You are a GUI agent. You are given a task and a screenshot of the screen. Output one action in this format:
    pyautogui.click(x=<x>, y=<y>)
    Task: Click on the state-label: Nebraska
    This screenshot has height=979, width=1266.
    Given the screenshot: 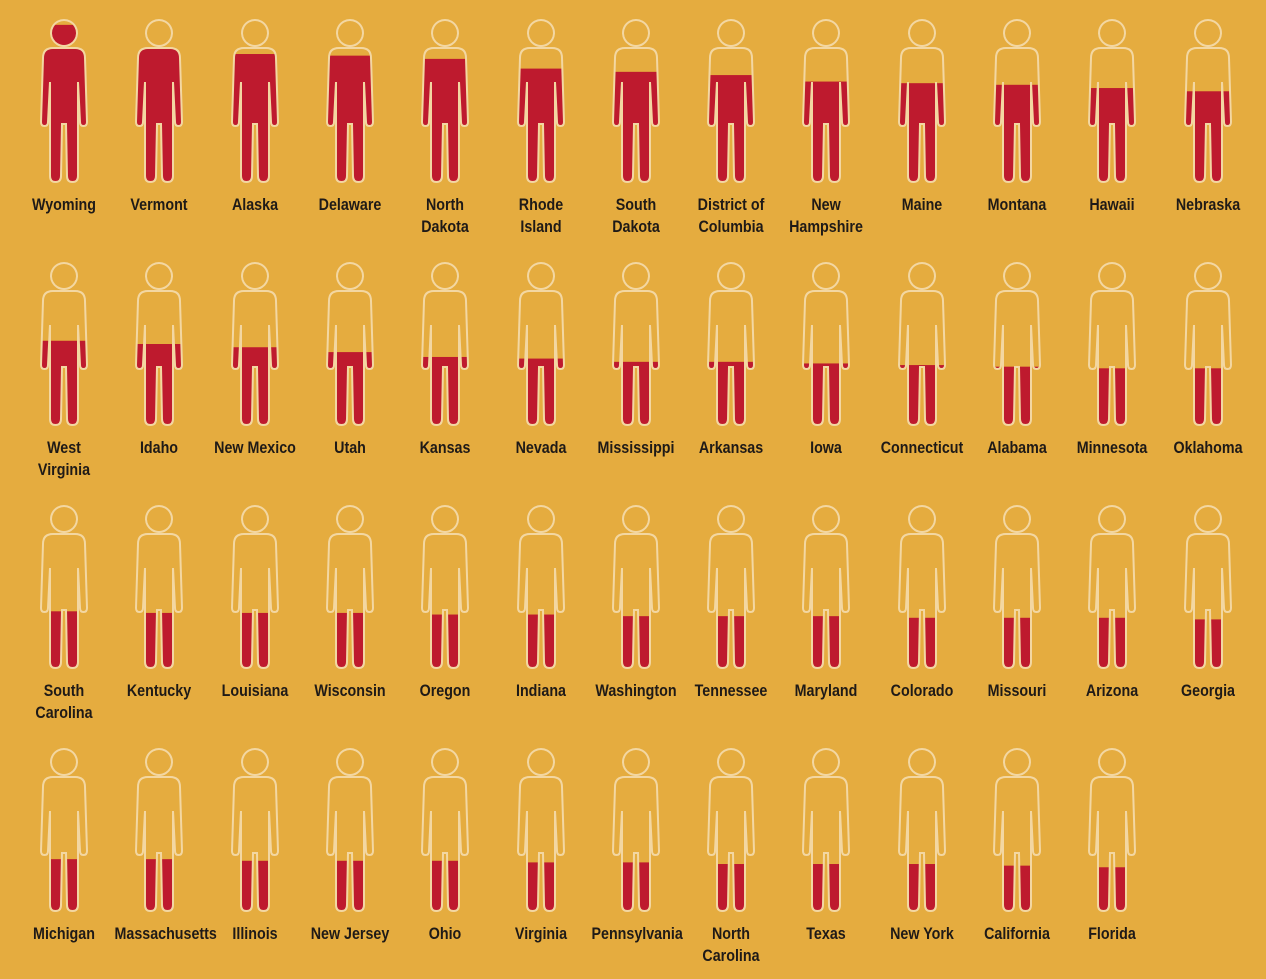 What is the action you would take?
    pyautogui.click(x=1207, y=204)
    